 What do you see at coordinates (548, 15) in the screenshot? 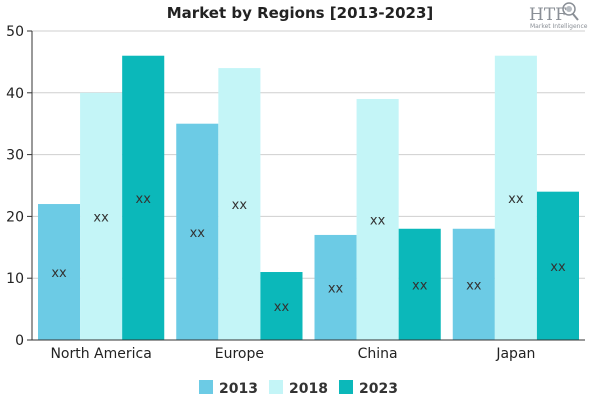
I see `logo-text: HTF` at bounding box center [548, 15].